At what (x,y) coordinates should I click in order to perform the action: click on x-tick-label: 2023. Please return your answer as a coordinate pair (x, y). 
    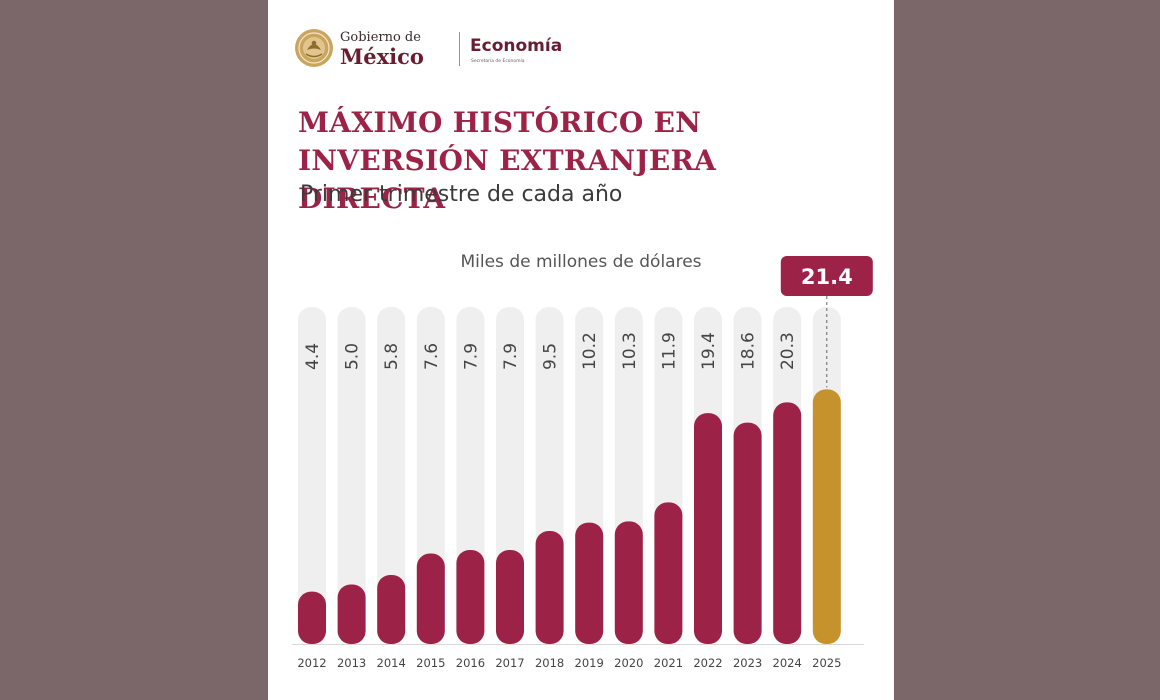
    Looking at the image, I should click on (747, 663).